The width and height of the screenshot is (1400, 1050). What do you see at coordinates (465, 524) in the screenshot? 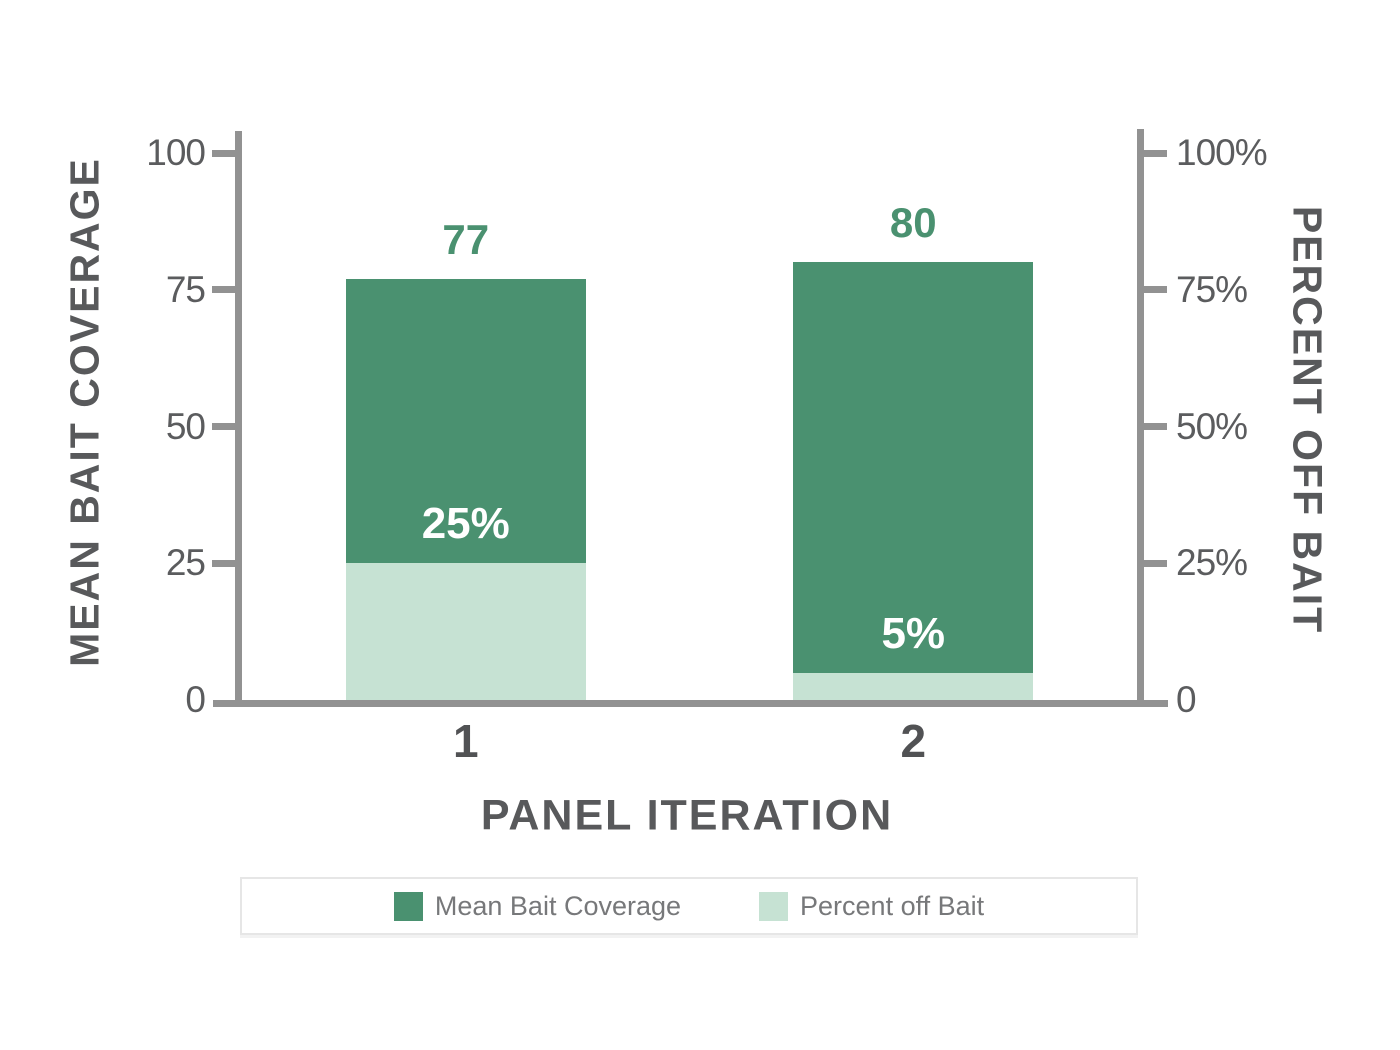
I see `bar-percent-label: 25%` at bounding box center [465, 524].